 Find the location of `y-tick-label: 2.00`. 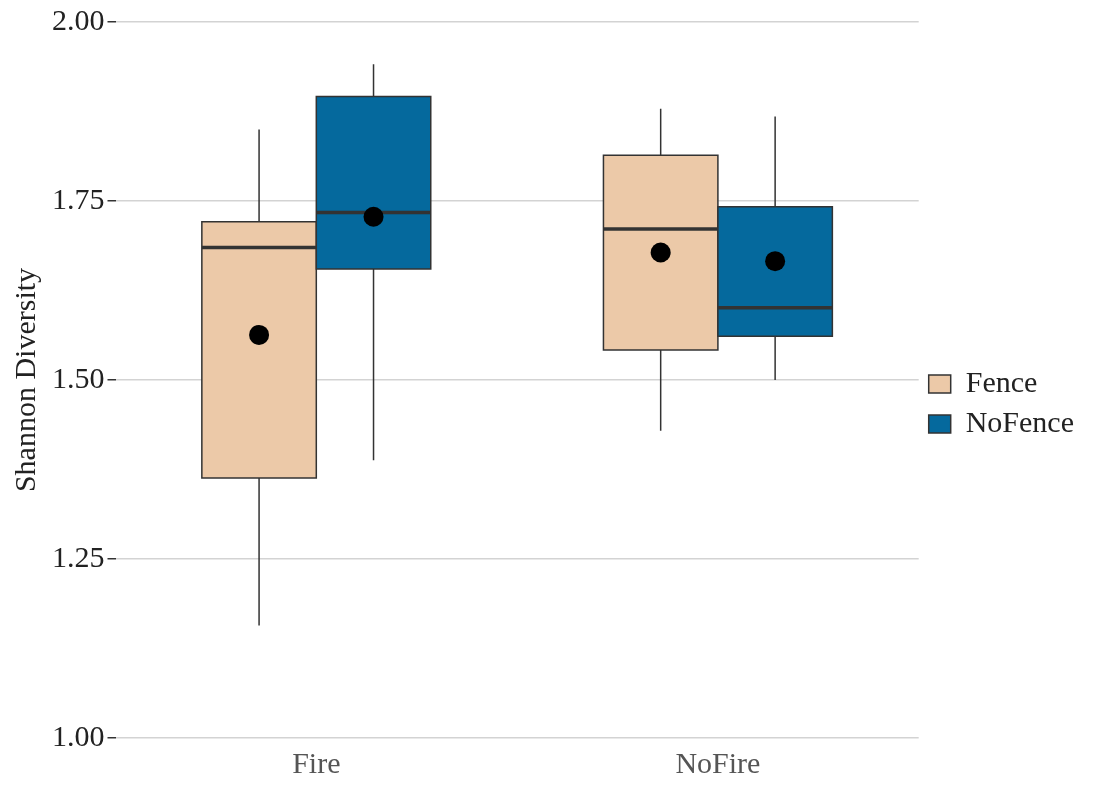

y-tick-label: 2.00 is located at coordinates (78, 19).